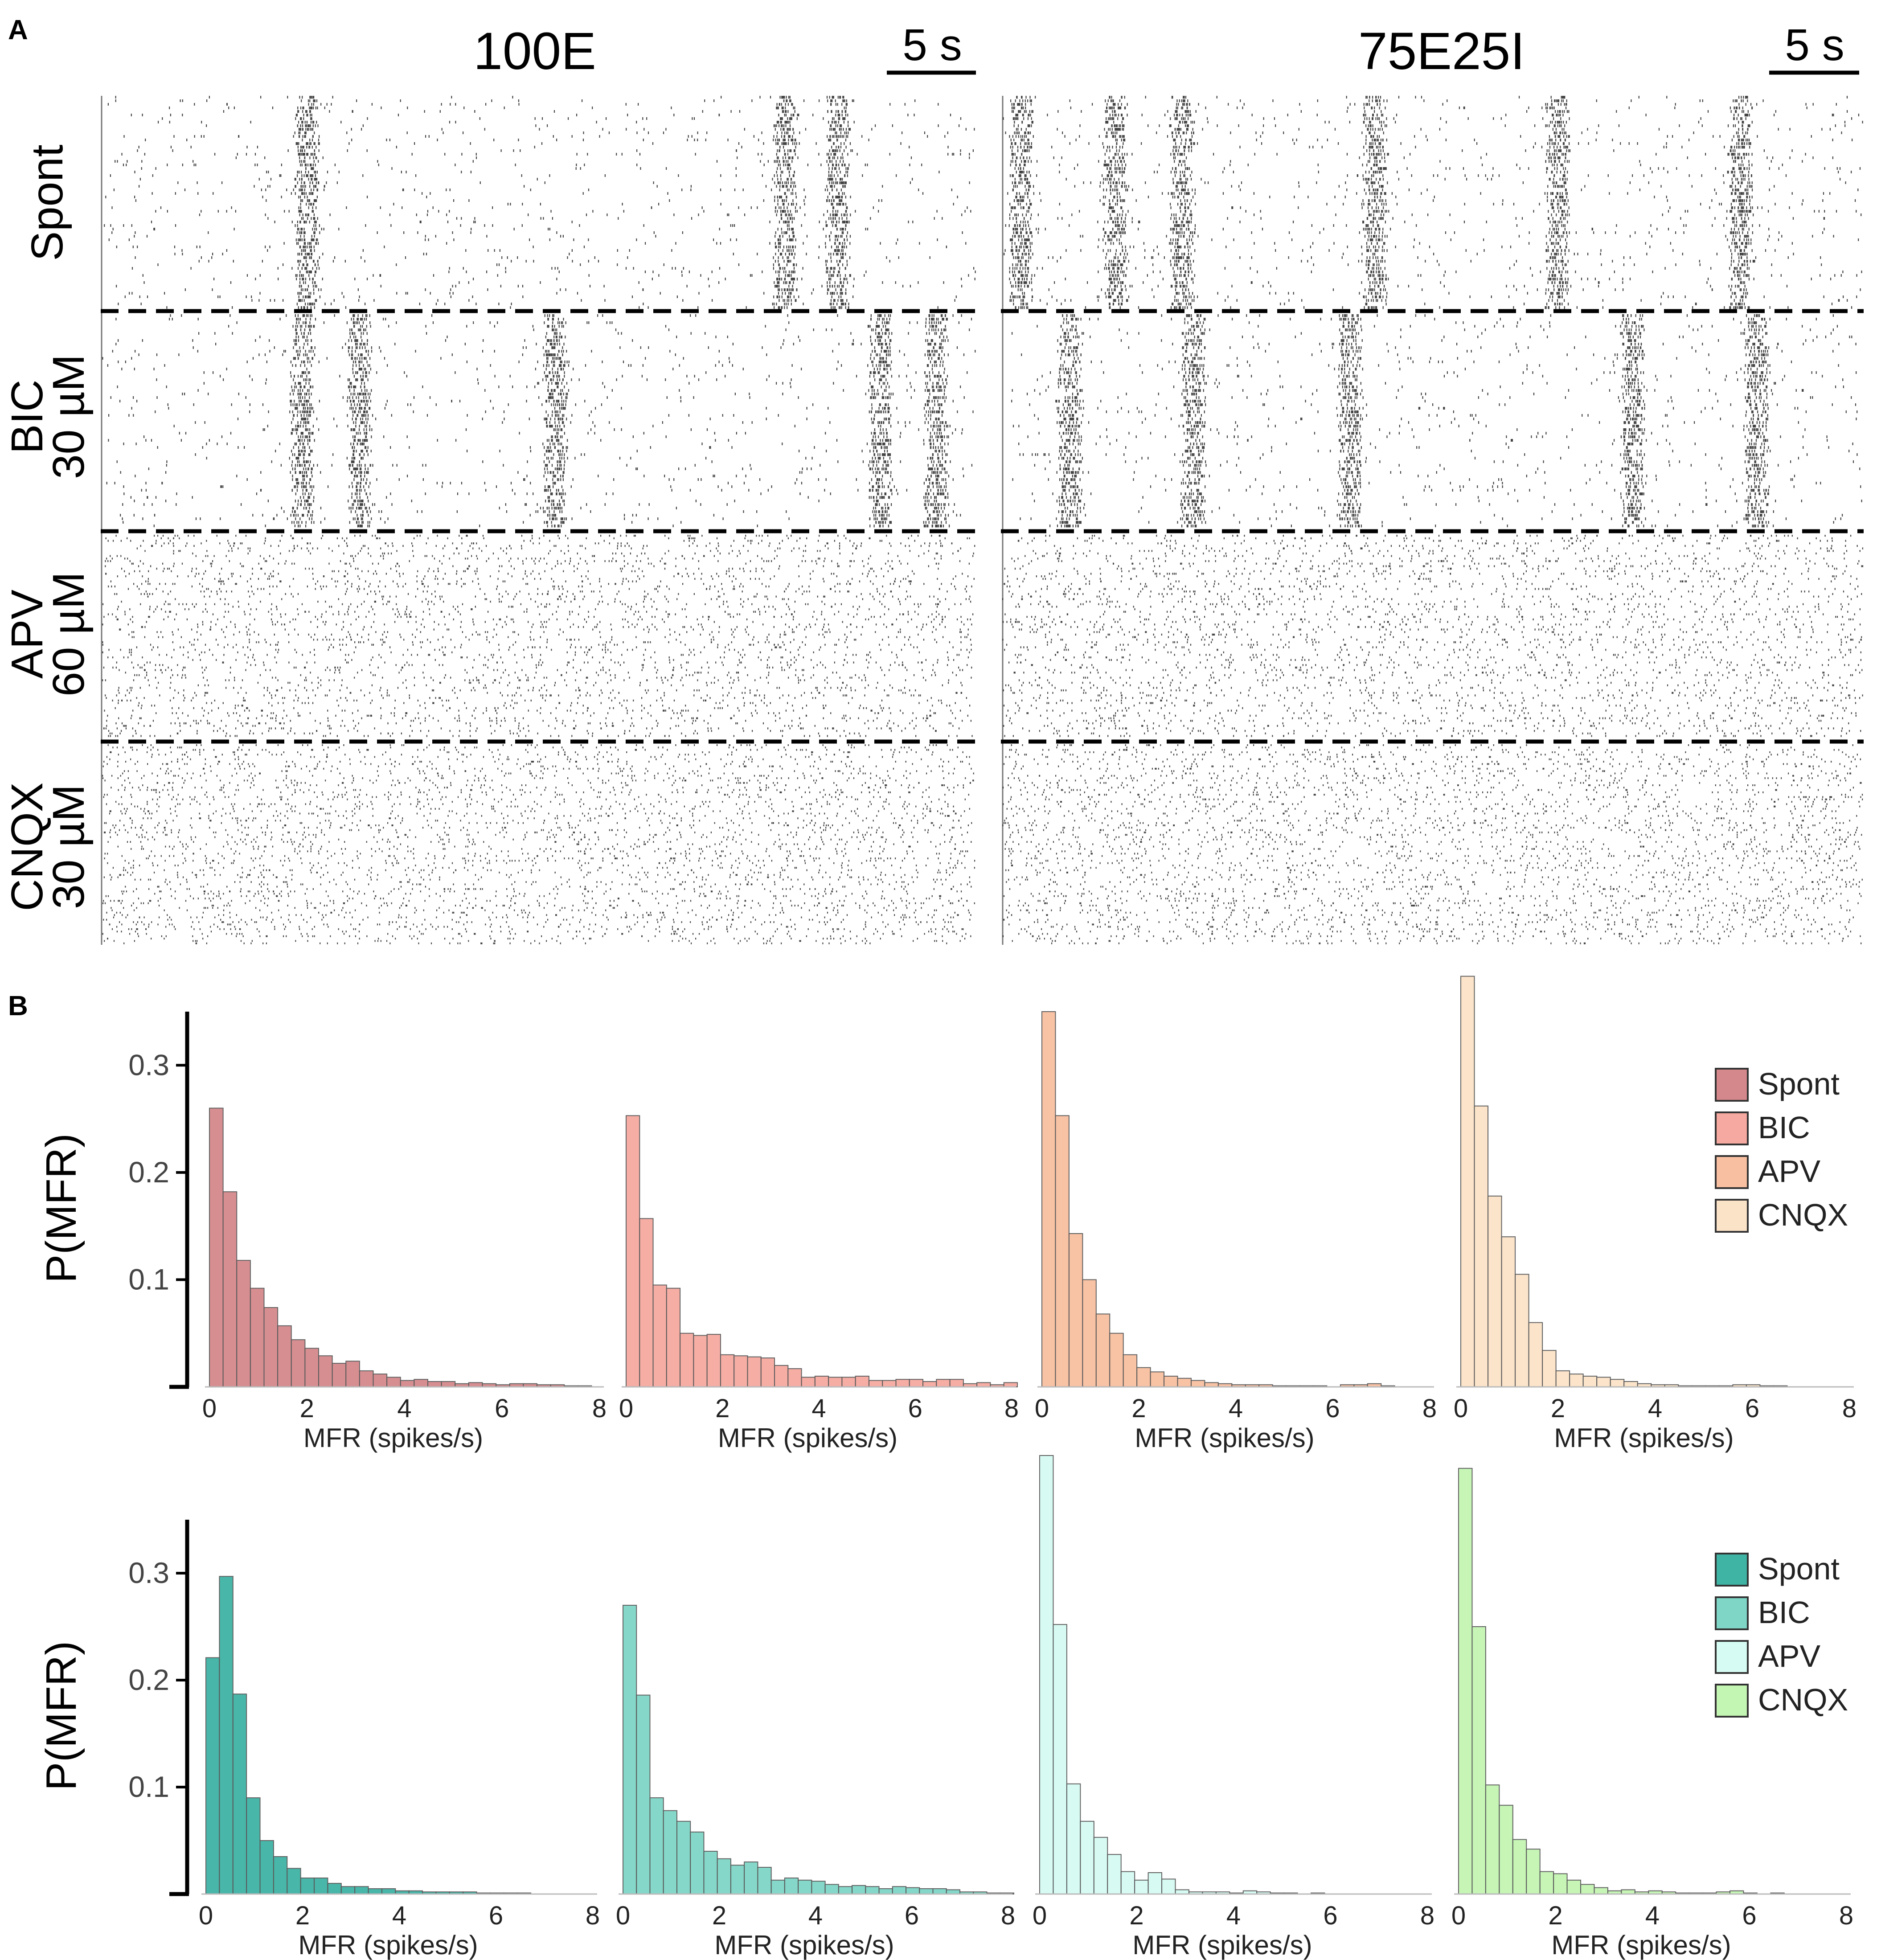 The image size is (1877, 1960). Describe the element at coordinates (502, 1408) in the screenshot. I see `x-tick-label: 6` at that location.